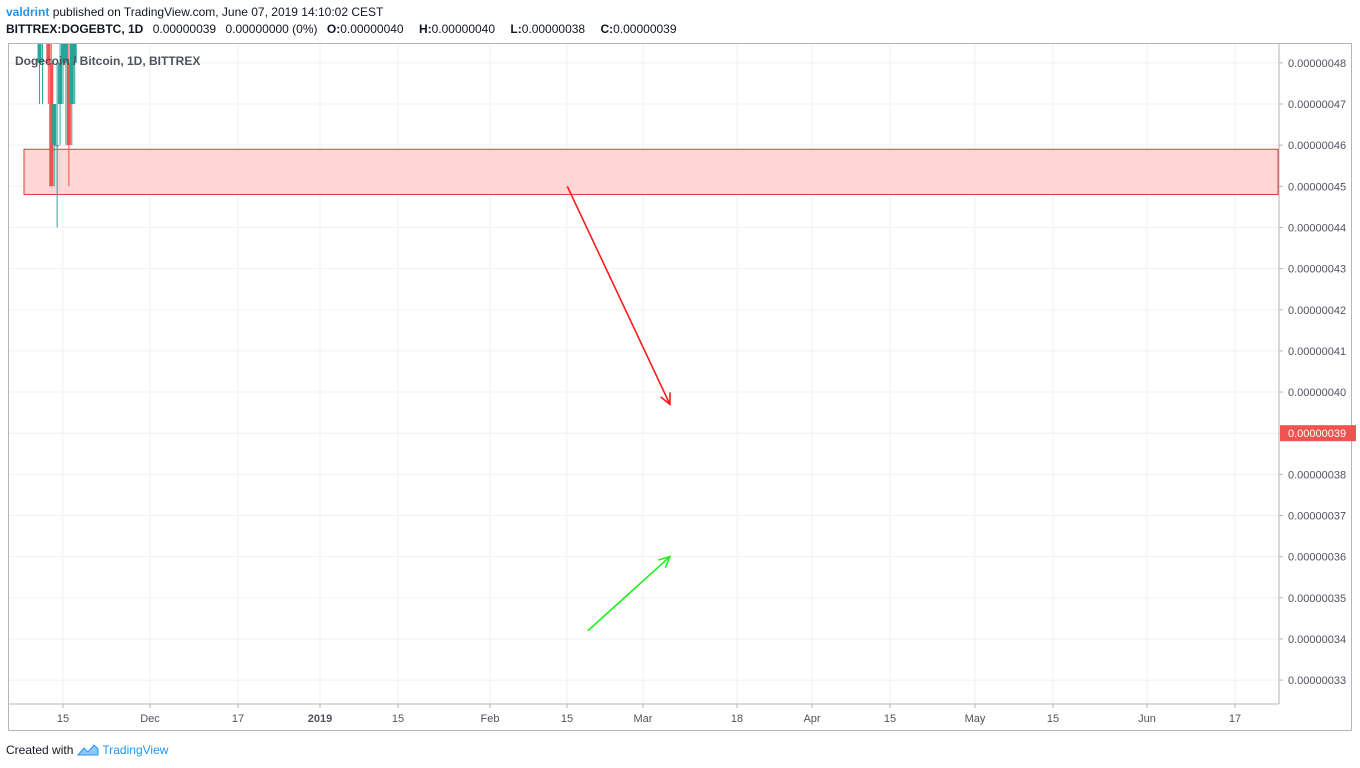 The width and height of the screenshot is (1360, 768). Describe the element at coordinates (1317, 228) in the screenshot. I see `price-tick-label: 0.00000044` at that location.